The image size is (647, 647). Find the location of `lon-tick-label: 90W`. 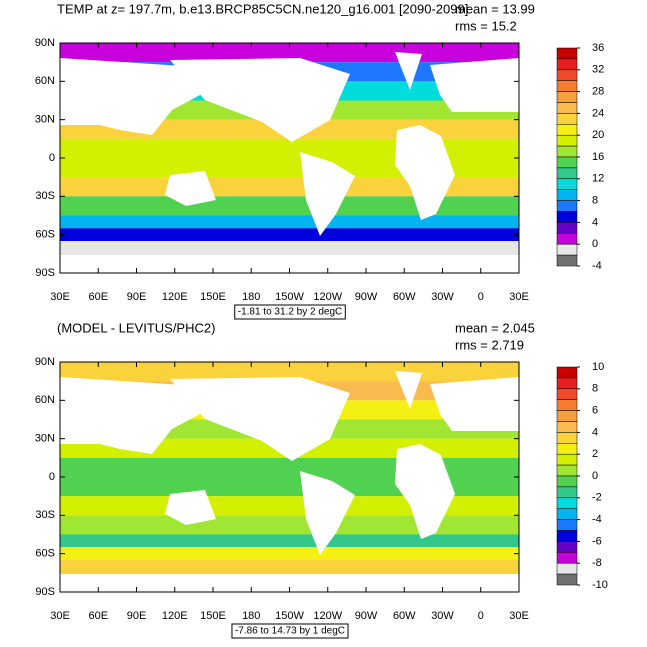

lon-tick-label: 90W is located at coordinates (366, 616).